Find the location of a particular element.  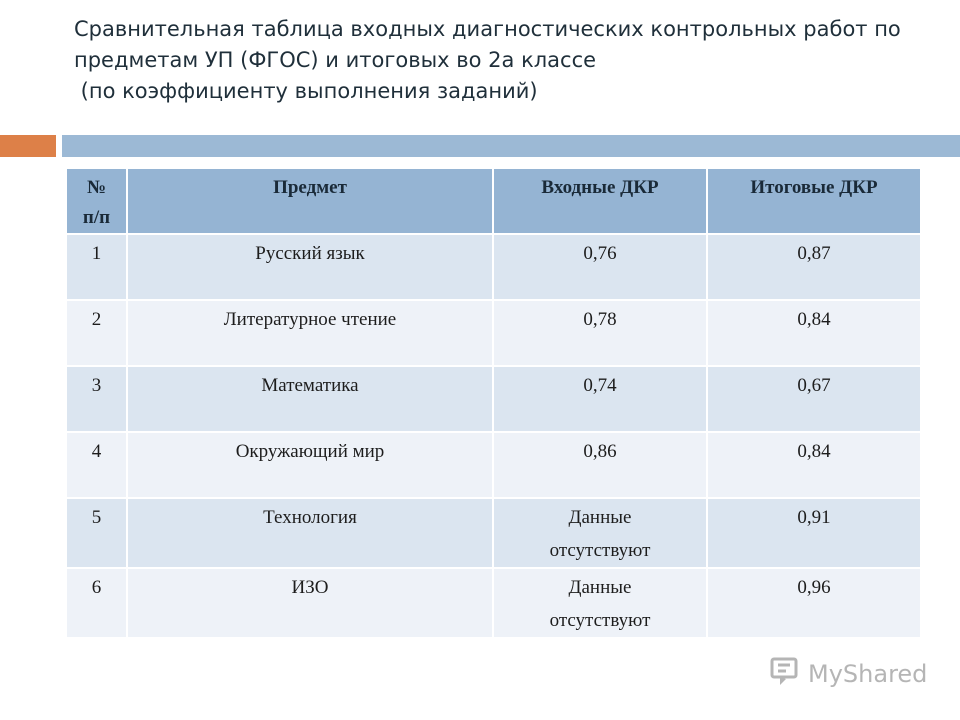

row-input-value: 0,78 is located at coordinates (600, 333).